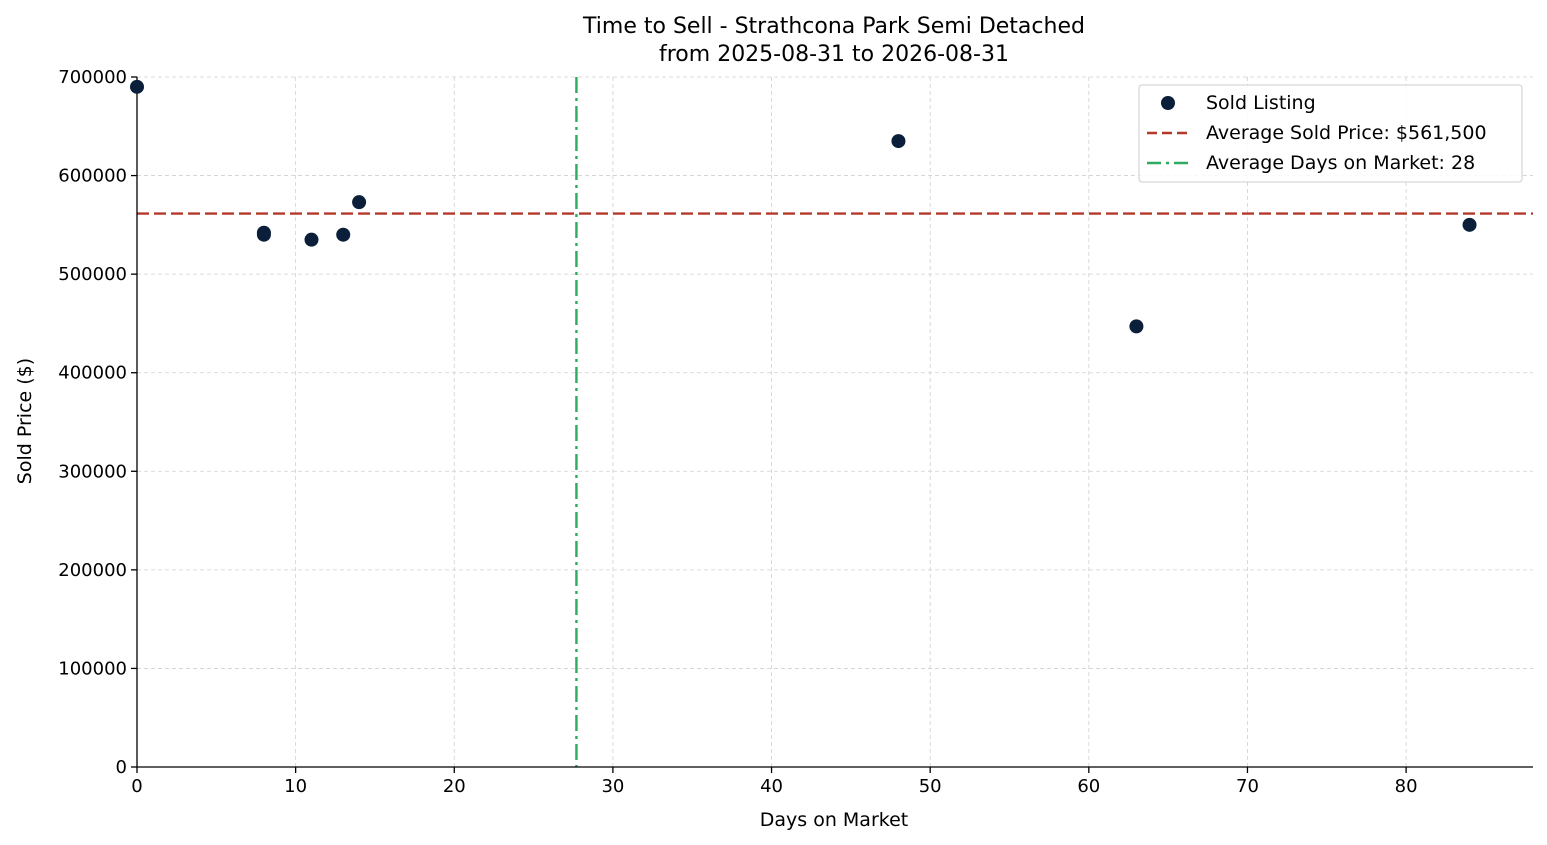 The height and width of the screenshot is (845, 1547). What do you see at coordinates (136, 786) in the screenshot?
I see `x-tick-label: 0` at bounding box center [136, 786].